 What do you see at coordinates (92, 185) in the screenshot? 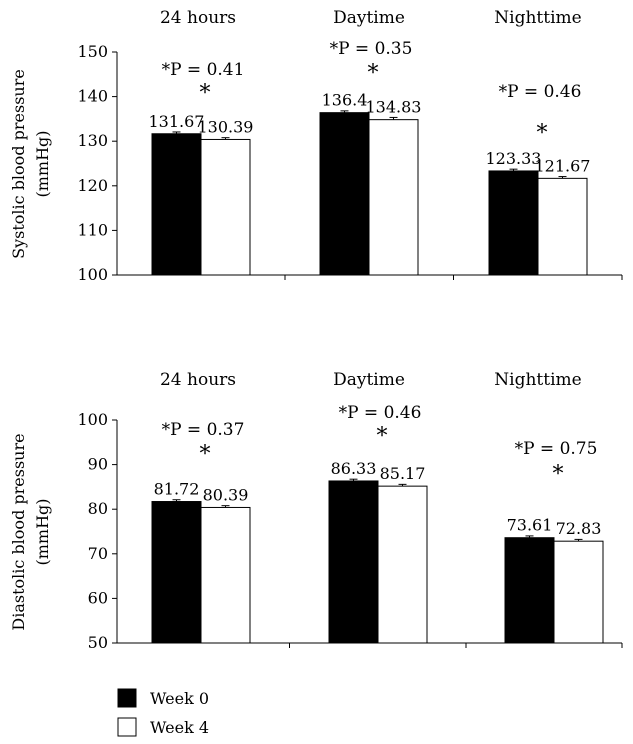
I see `y-tick-label: 120` at bounding box center [92, 185].